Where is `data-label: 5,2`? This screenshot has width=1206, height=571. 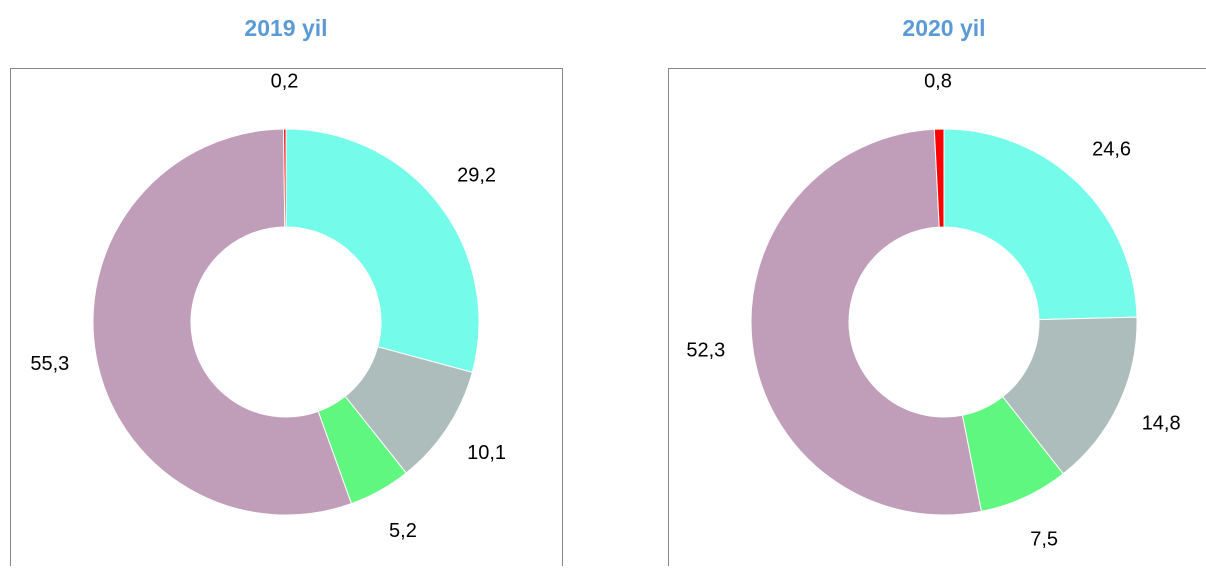 data-label: 5,2 is located at coordinates (403, 531).